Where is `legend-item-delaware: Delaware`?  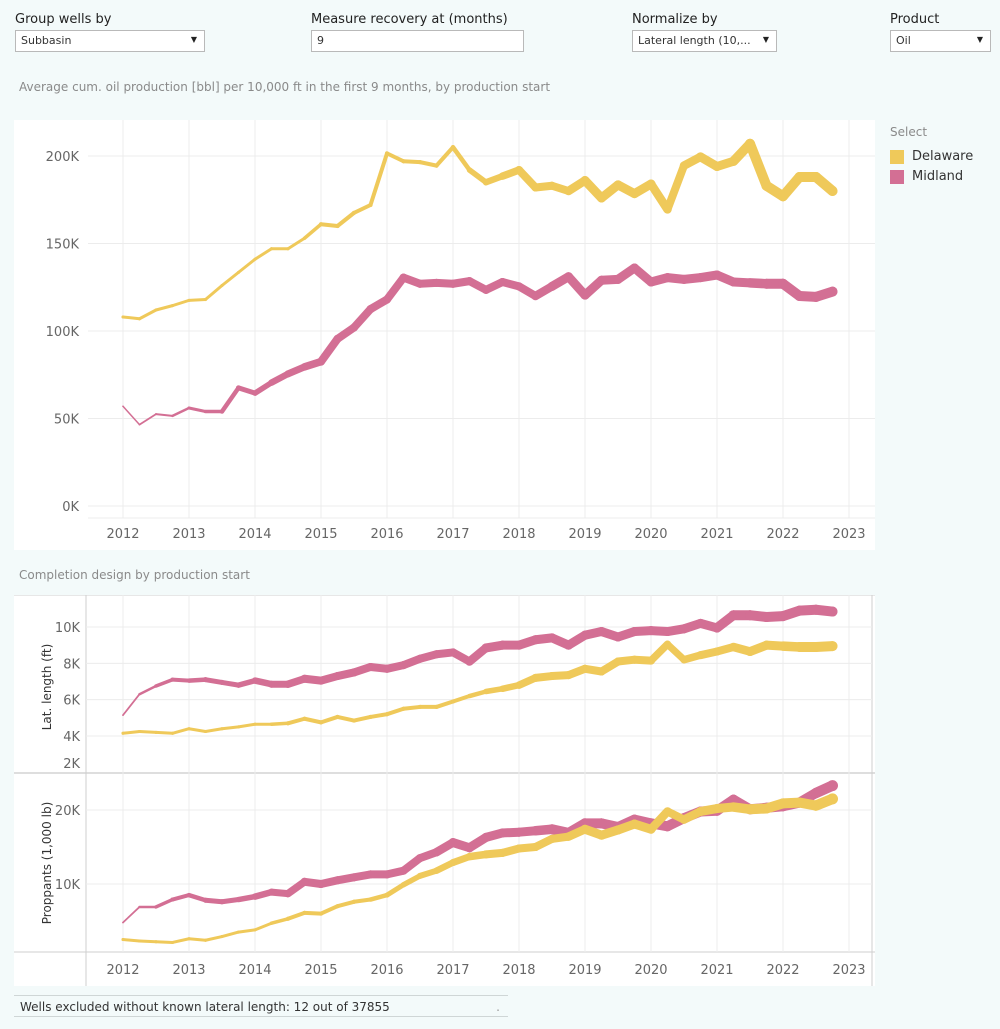
legend-item-delaware: Delaware is located at coordinates (931, 156).